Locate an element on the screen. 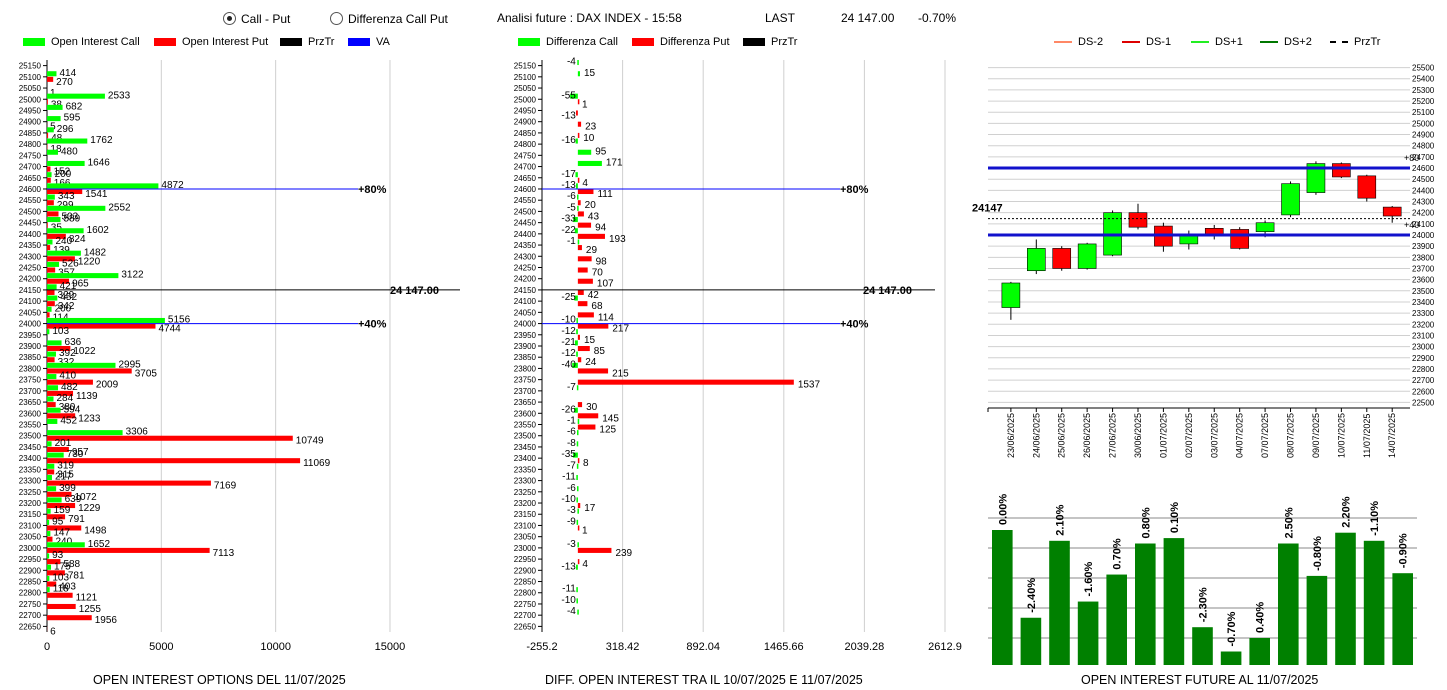 This screenshot has width=1447, height=690. put-bar-label: 824 is located at coordinates (77, 239).